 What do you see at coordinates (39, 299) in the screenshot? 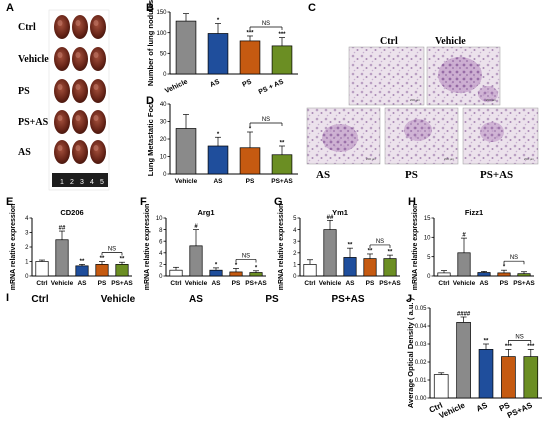
I see `ihc-label-ctrl: Ctrl` at bounding box center [39, 299].